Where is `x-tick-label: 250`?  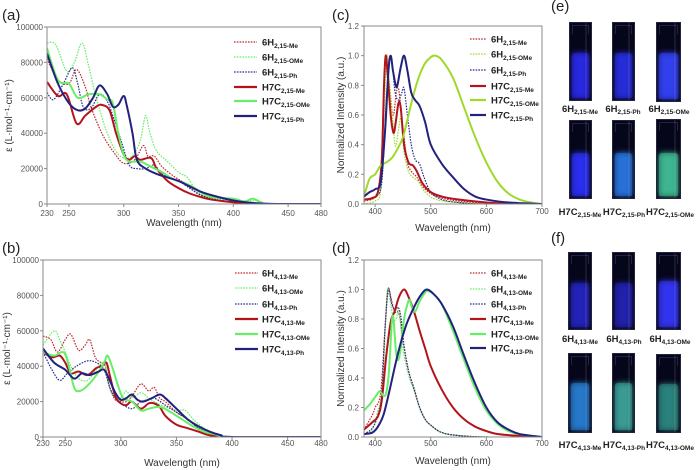 x-tick-label: 250 is located at coordinates (66, 443).